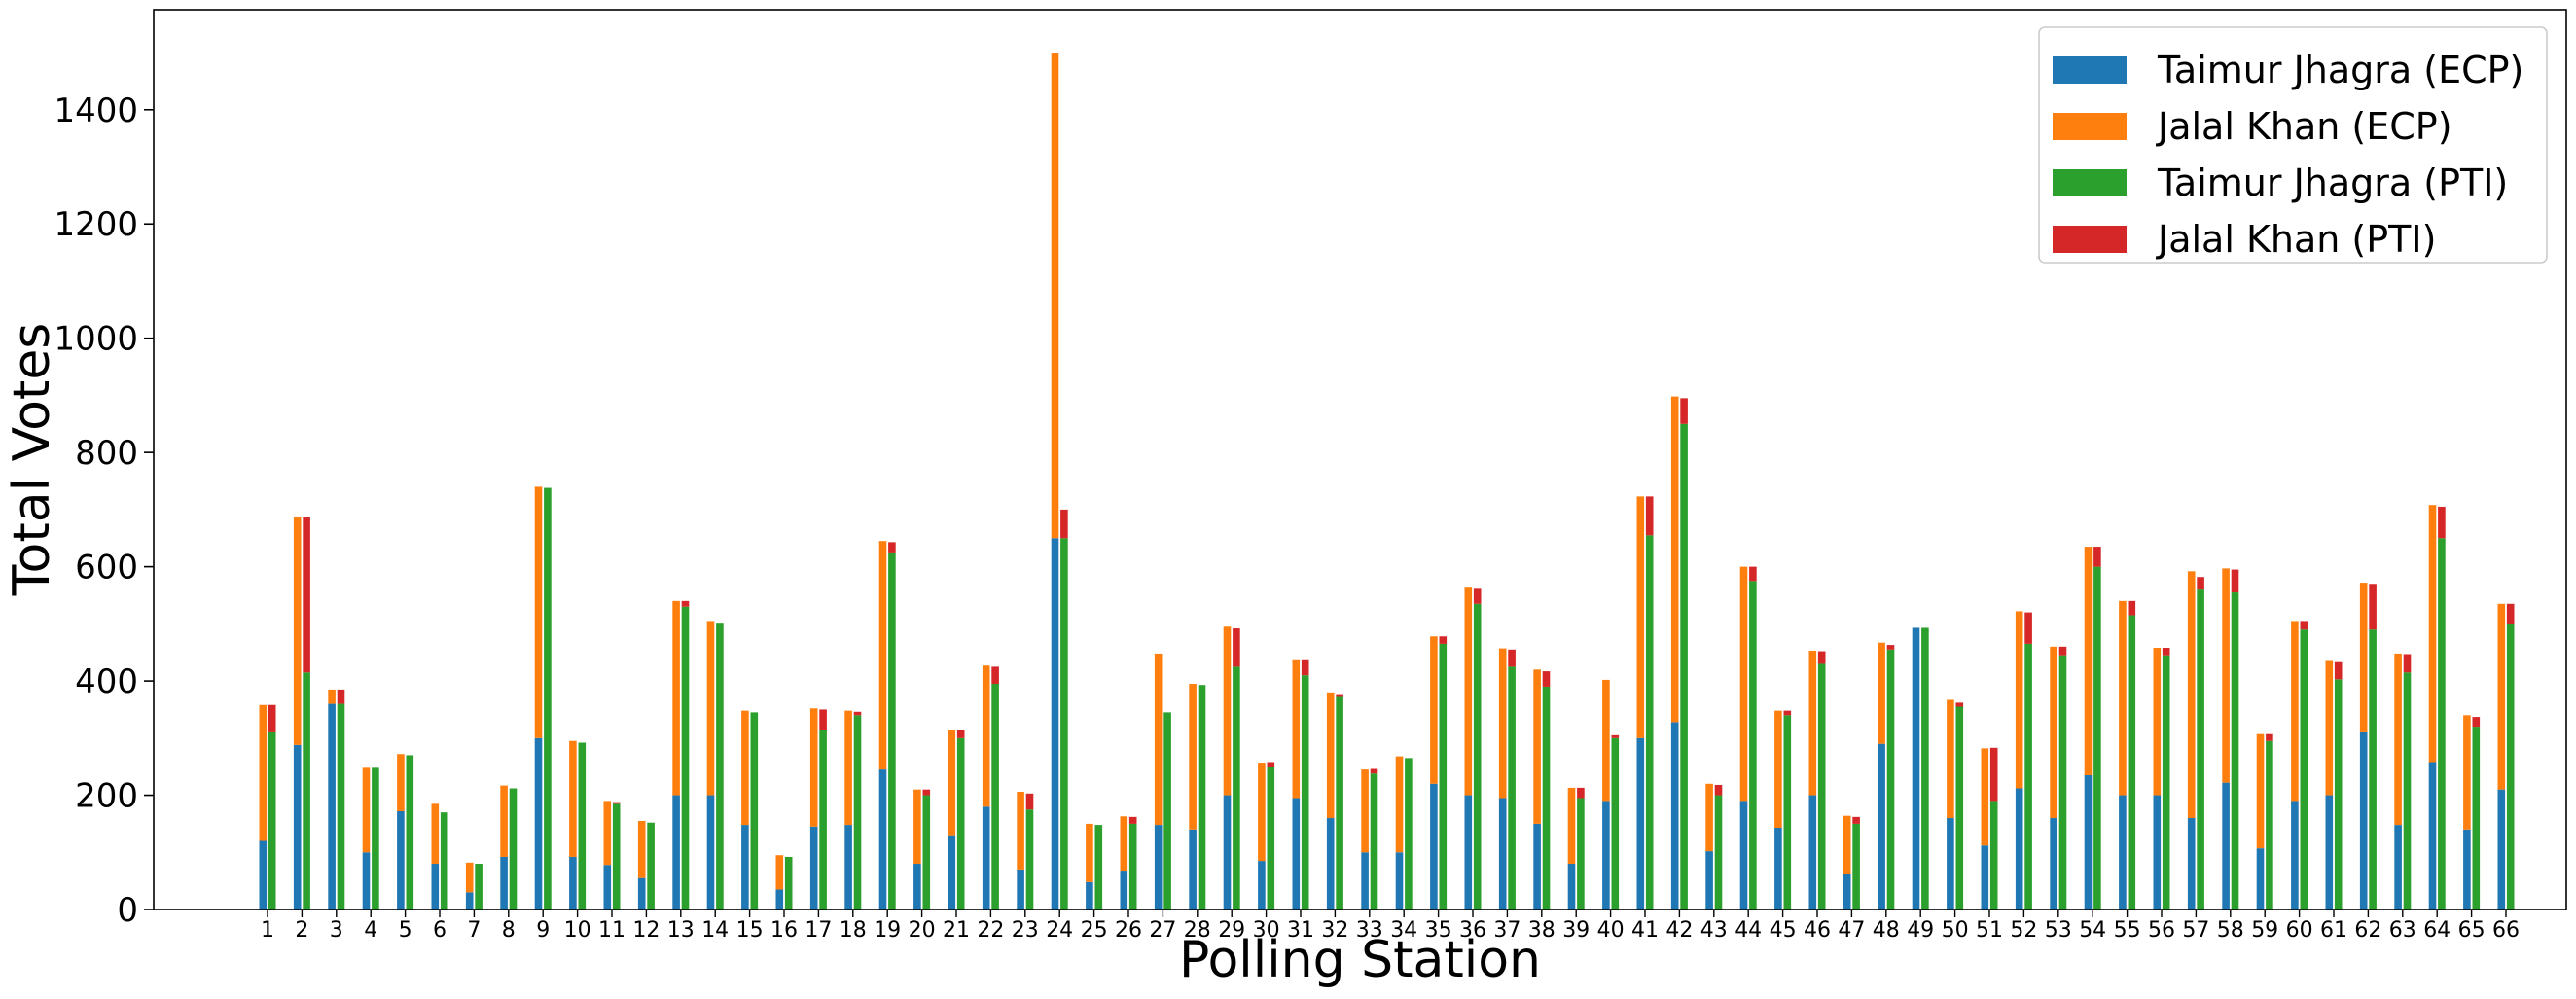 The width and height of the screenshot is (2576, 999). What do you see at coordinates (2293, 145) in the screenshot?
I see `legend-box` at bounding box center [2293, 145].